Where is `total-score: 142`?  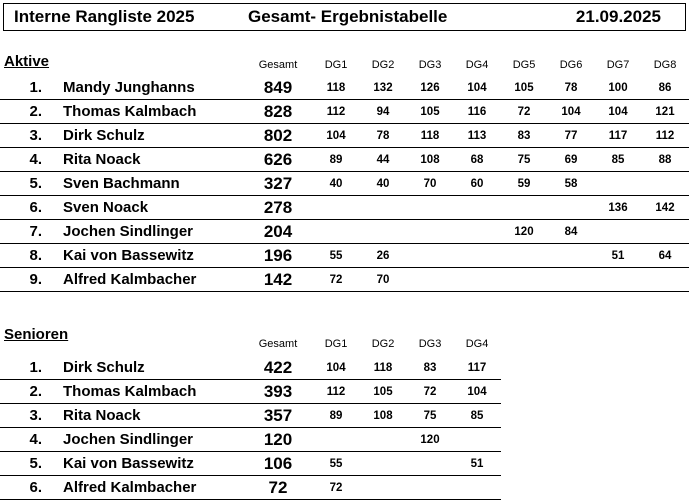 total-score: 142 is located at coordinates (278, 279).